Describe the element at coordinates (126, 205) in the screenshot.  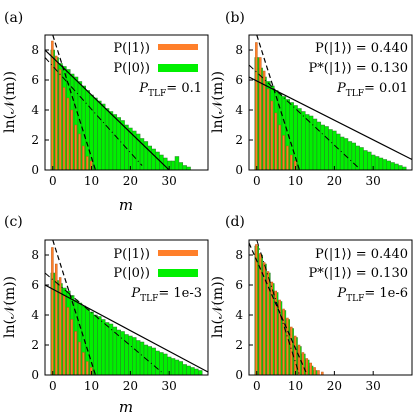
I see `x-axis-label: m` at that location.